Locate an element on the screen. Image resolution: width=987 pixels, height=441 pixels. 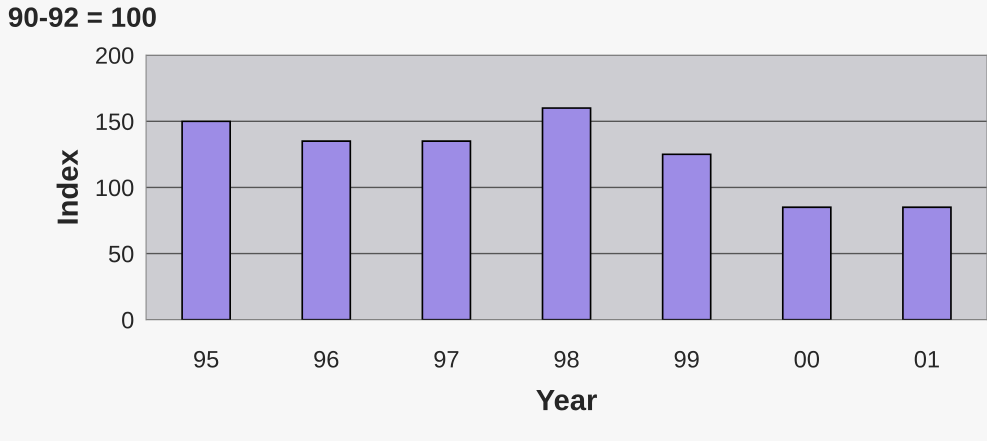
chart-title: 90-92 = 100 is located at coordinates (82, 17).